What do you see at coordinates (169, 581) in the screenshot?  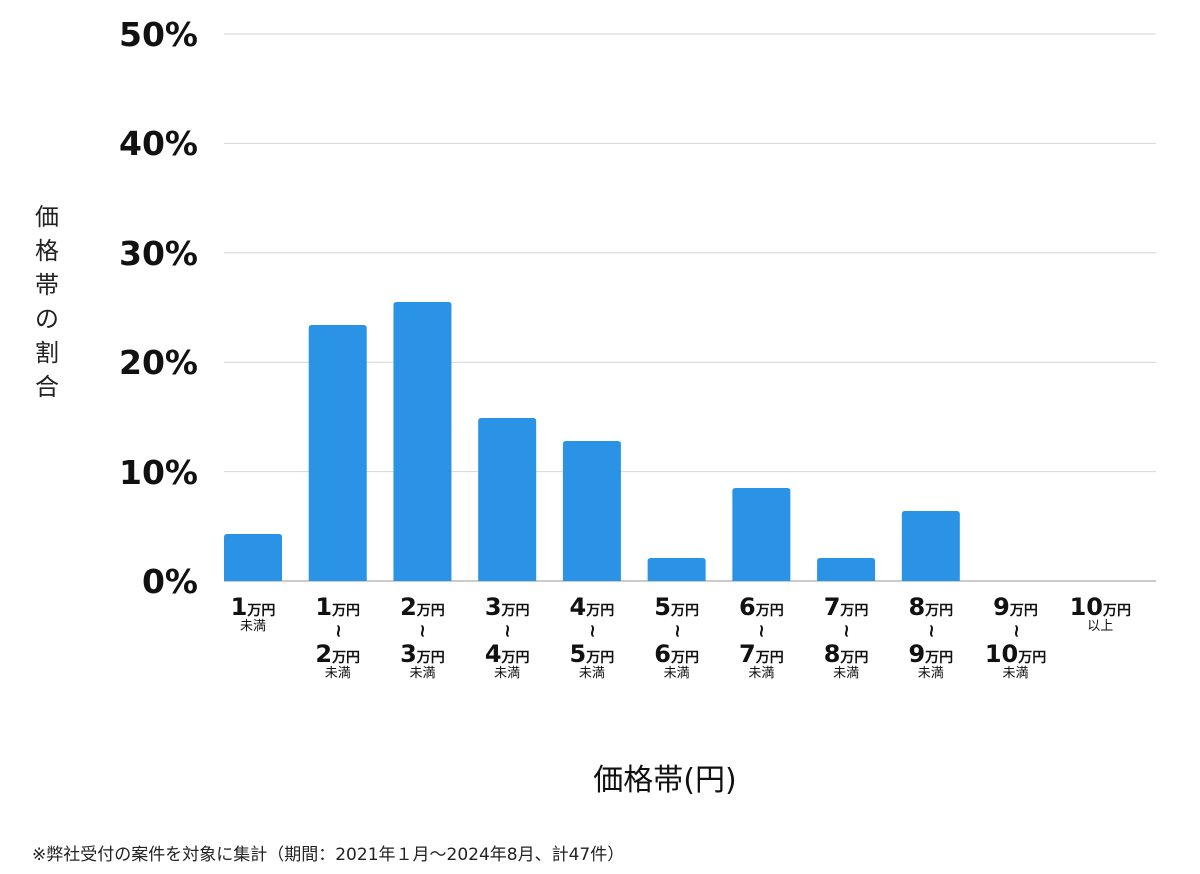 I see `y-tick-label: 0%` at bounding box center [169, 581].